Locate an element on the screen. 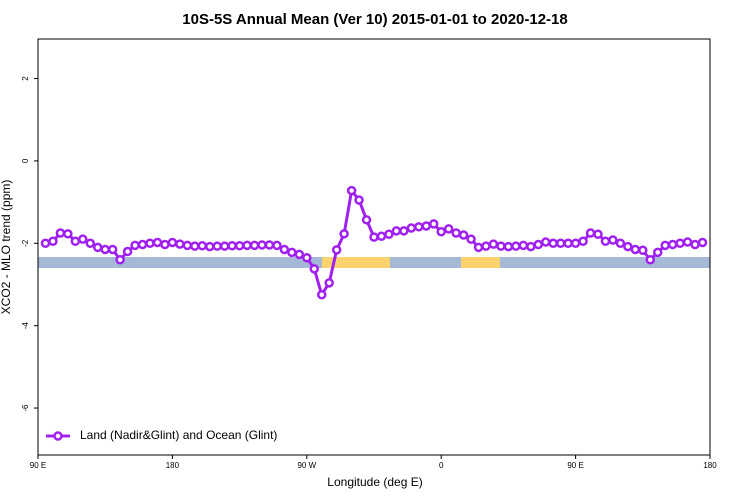 The width and height of the screenshot is (750, 500). y-tick-label: 2 is located at coordinates (25, 78).